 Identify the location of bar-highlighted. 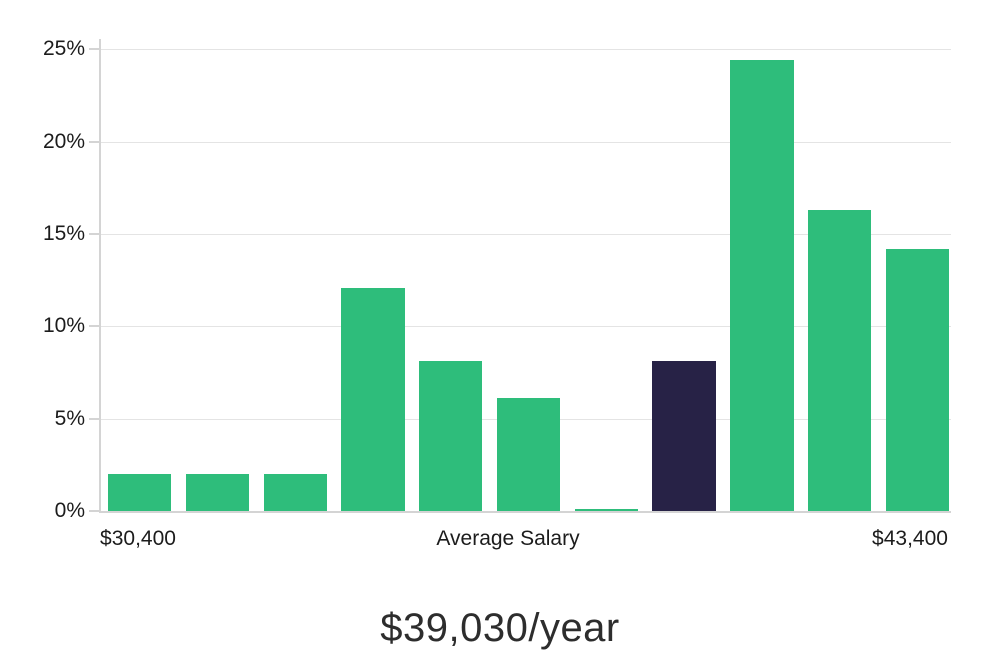
(684, 436).